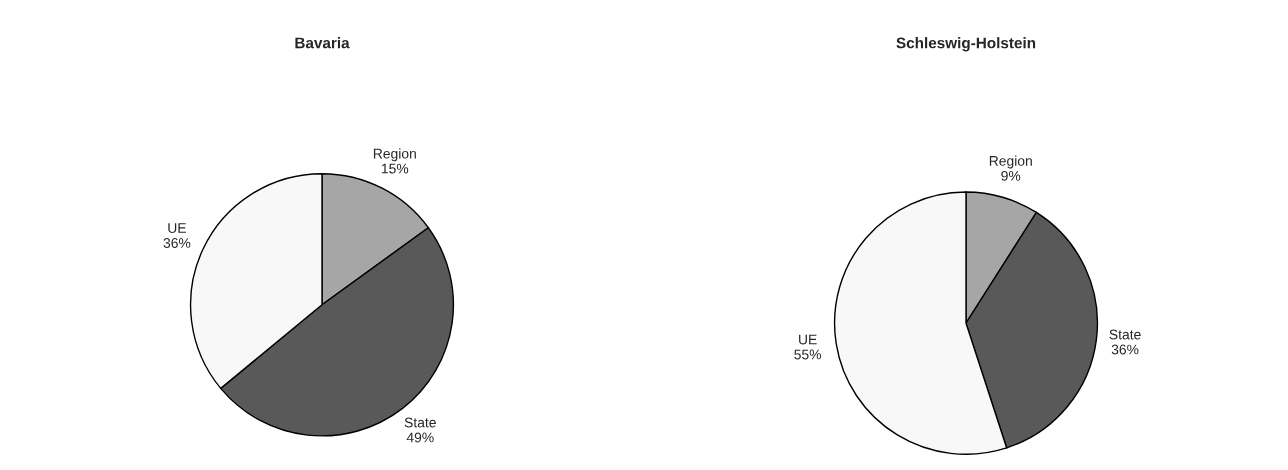 This screenshot has width=1288, height=470. I want to click on data-label: 15%, so click(395, 168).